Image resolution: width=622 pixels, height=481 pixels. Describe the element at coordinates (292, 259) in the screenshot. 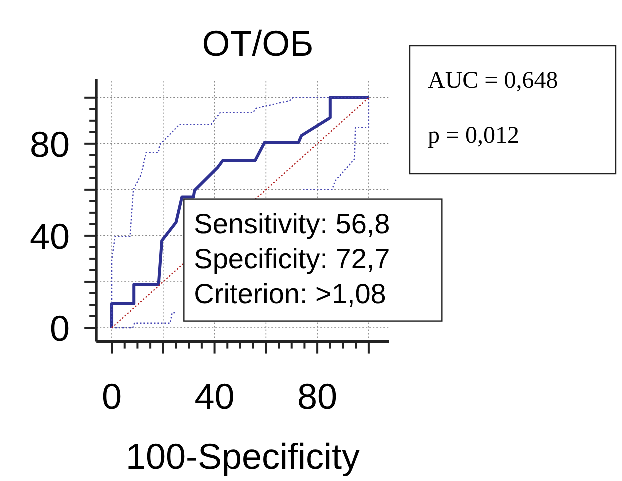

I see `annotation: Sensitivity: 56,8 Specificity: 72,7 Criterion: >1,08` at that location.